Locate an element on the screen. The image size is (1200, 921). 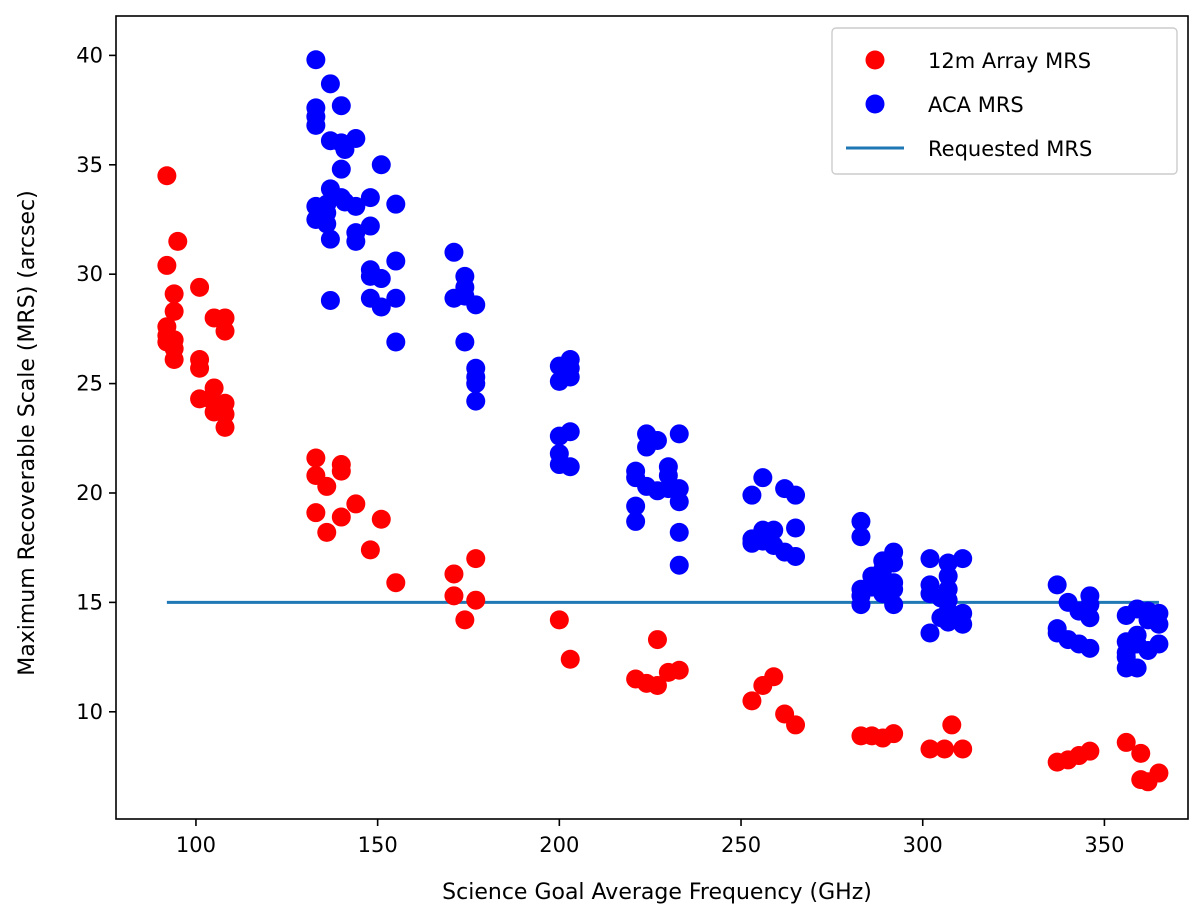
y-axis-label: Maximum Recoverable Scale (MRS) (arcsec) is located at coordinates (27, 432).